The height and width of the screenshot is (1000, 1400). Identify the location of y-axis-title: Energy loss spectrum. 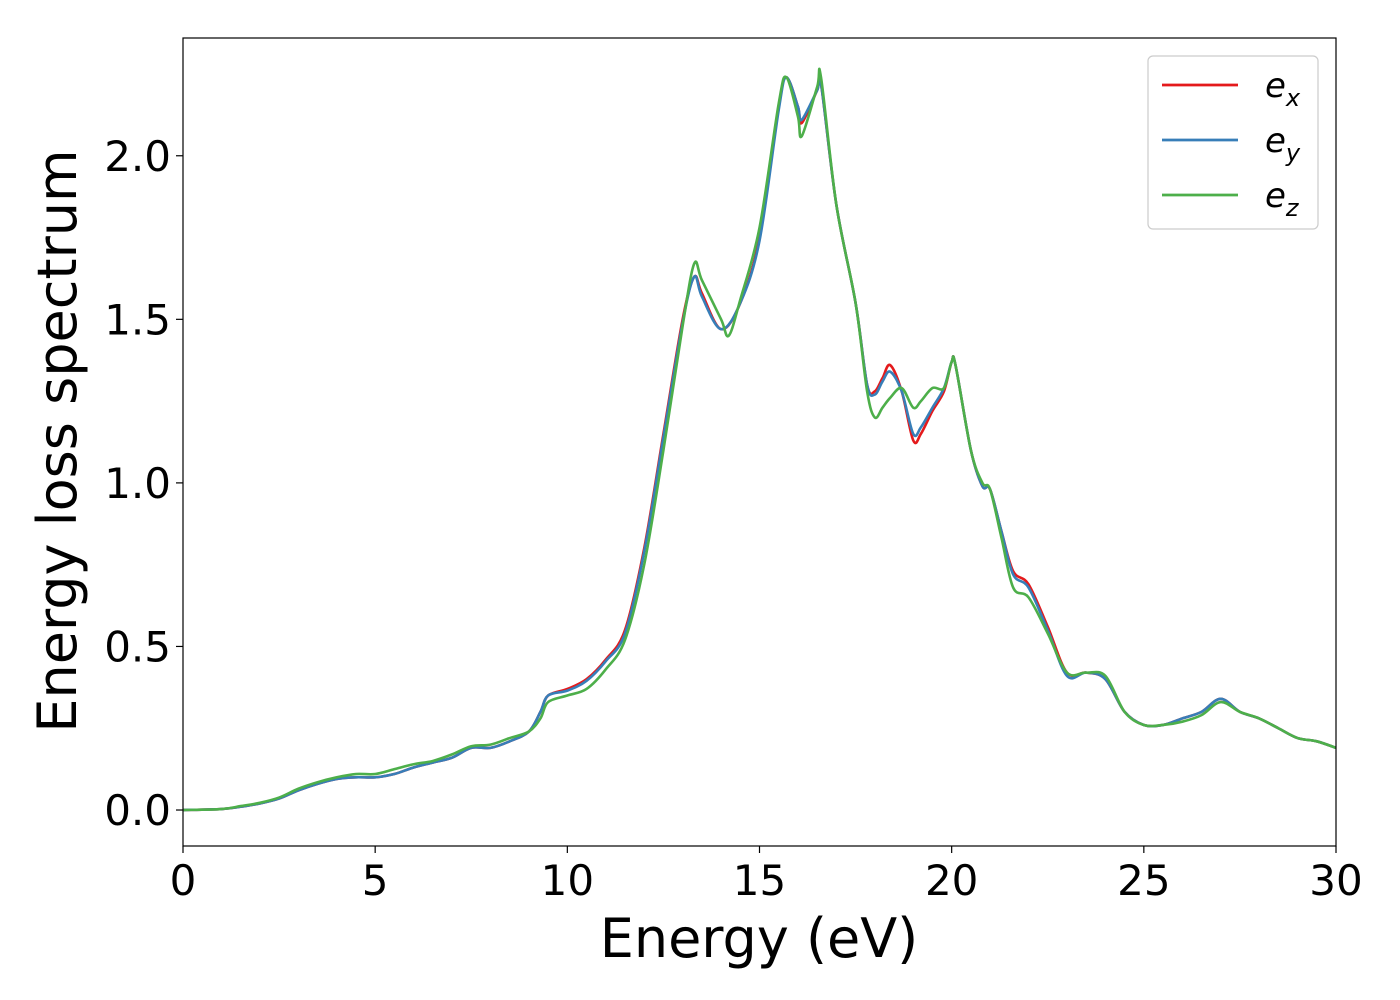
(57, 440).